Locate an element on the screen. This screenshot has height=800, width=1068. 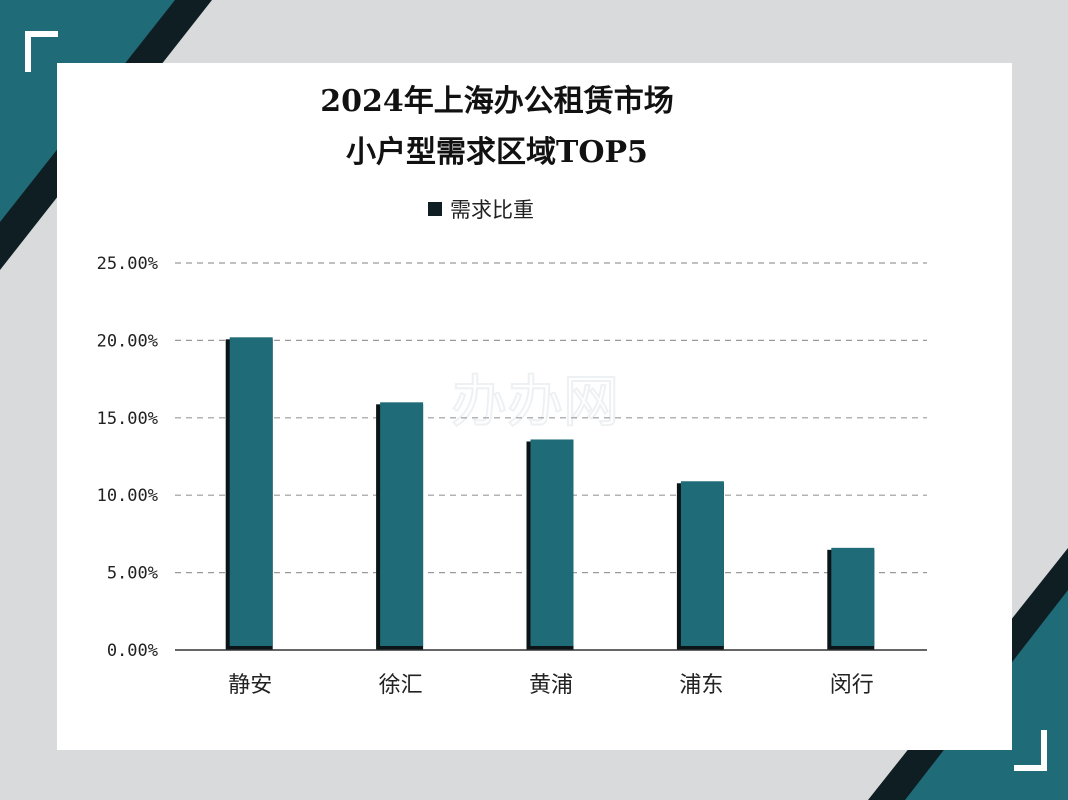
chart-title-line-1: 2024年上海办公租赁市场 is located at coordinates (497, 101).